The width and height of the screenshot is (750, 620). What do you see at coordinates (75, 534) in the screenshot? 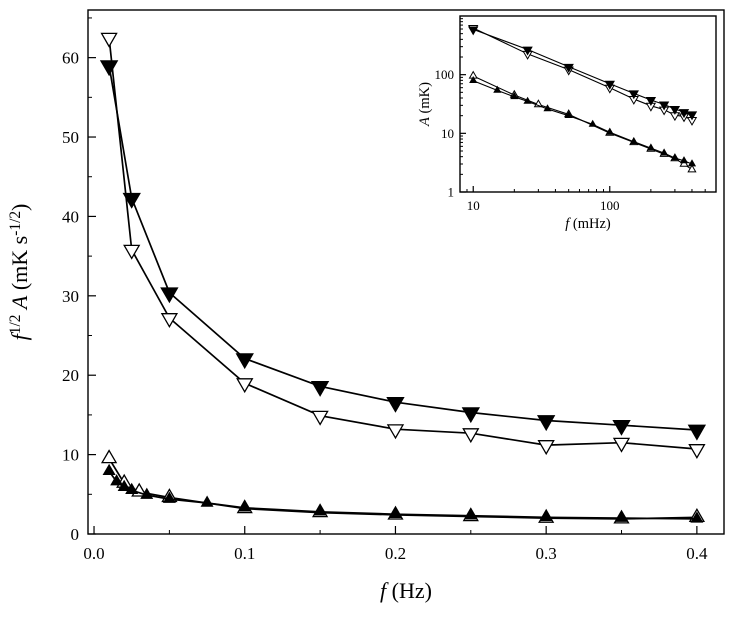
I see `main-ytick-label: 0` at bounding box center [75, 534].